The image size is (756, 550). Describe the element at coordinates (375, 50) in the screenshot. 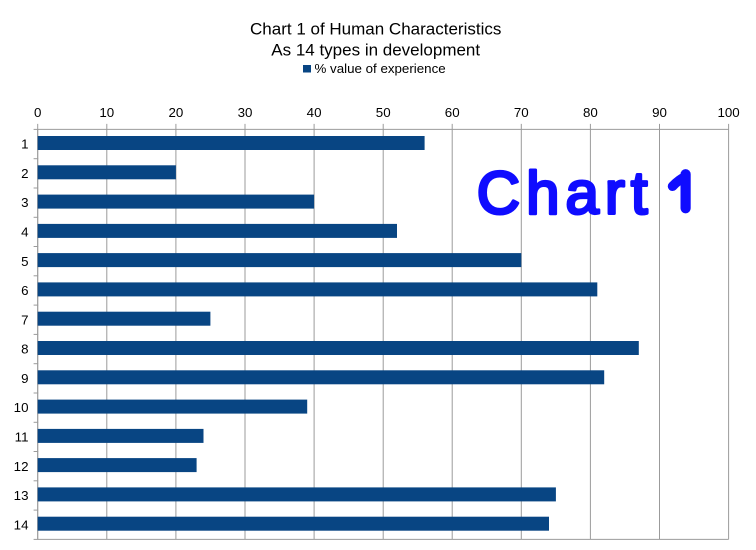

I see `svg-text: As 14 types in development` at that location.